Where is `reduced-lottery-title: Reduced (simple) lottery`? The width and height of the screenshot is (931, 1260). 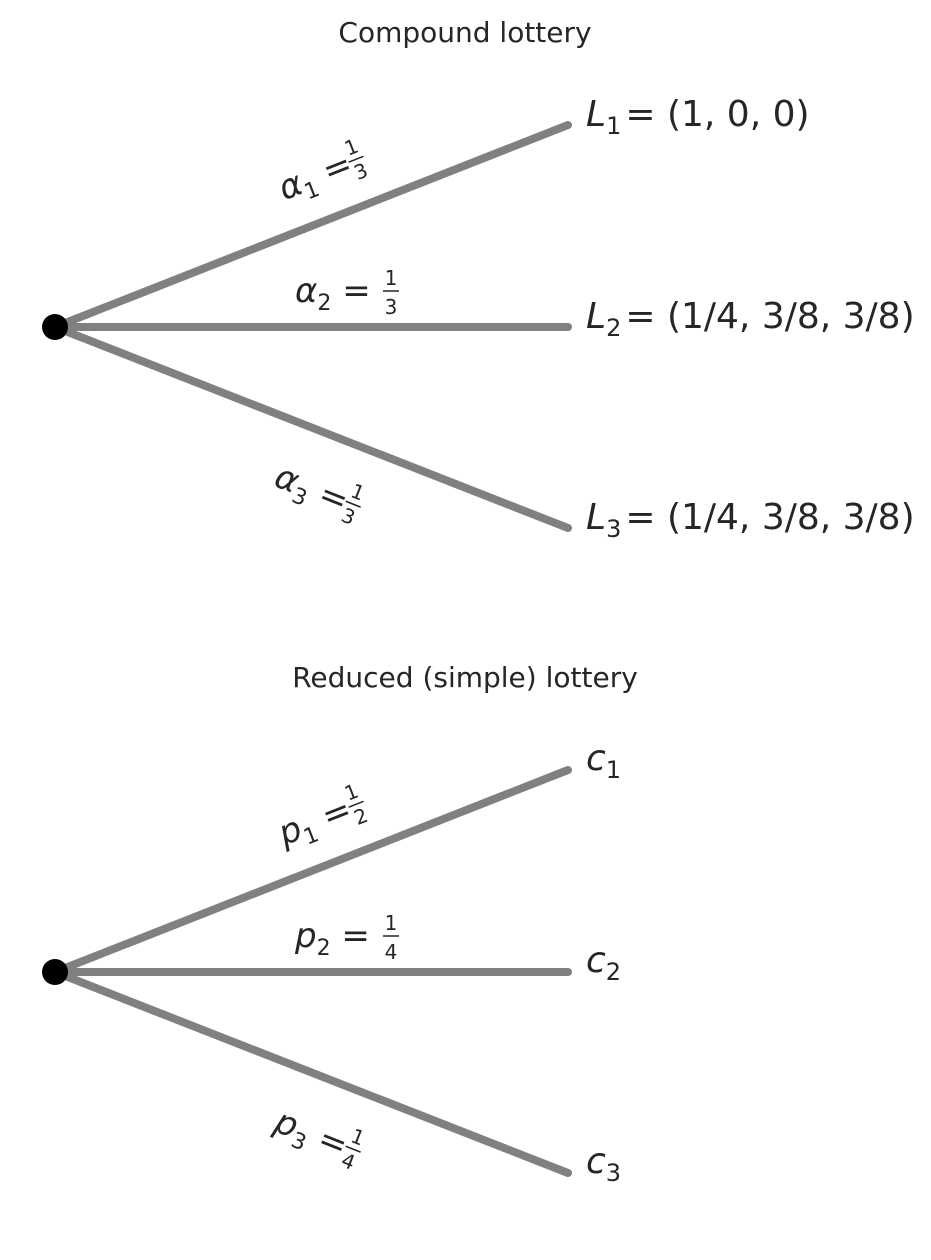
reduced-lottery-title: Reduced (simple) lottery is located at coordinates (465, 677).